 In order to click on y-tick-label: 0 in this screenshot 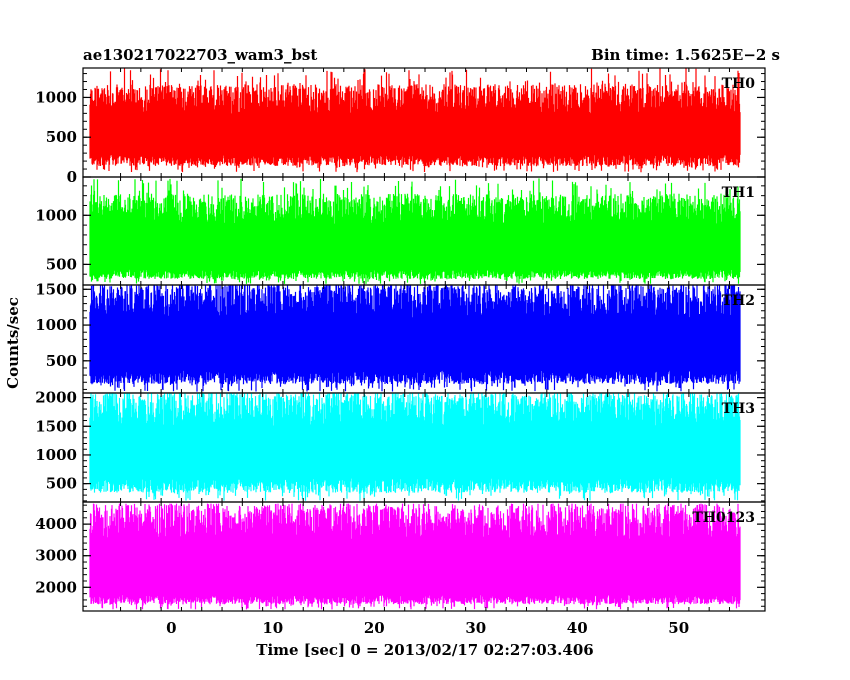, I will do `click(72, 177)`.